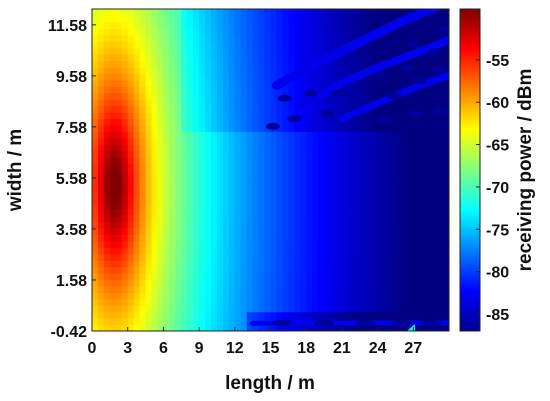 Image resolution: width=550 pixels, height=401 pixels. What do you see at coordinates (271, 348) in the screenshot?
I see `x-tick-label: 15` at bounding box center [271, 348].